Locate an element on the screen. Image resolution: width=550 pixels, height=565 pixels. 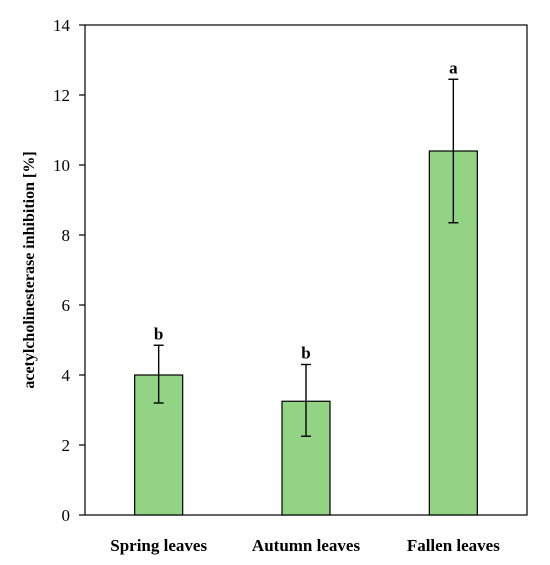
x-category-label: Spring leaves is located at coordinates (158, 545).